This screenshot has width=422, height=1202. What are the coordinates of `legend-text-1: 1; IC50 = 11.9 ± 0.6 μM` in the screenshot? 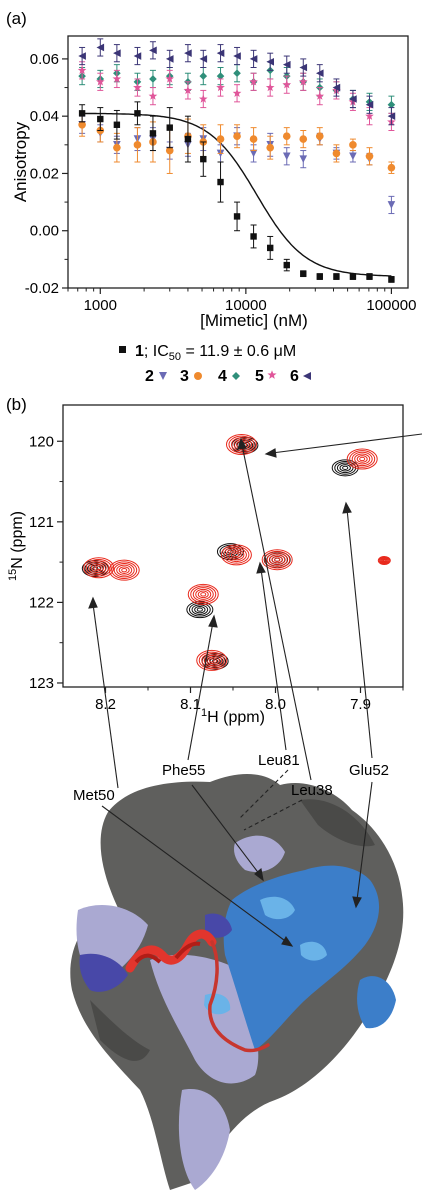 It's located at (215, 353).